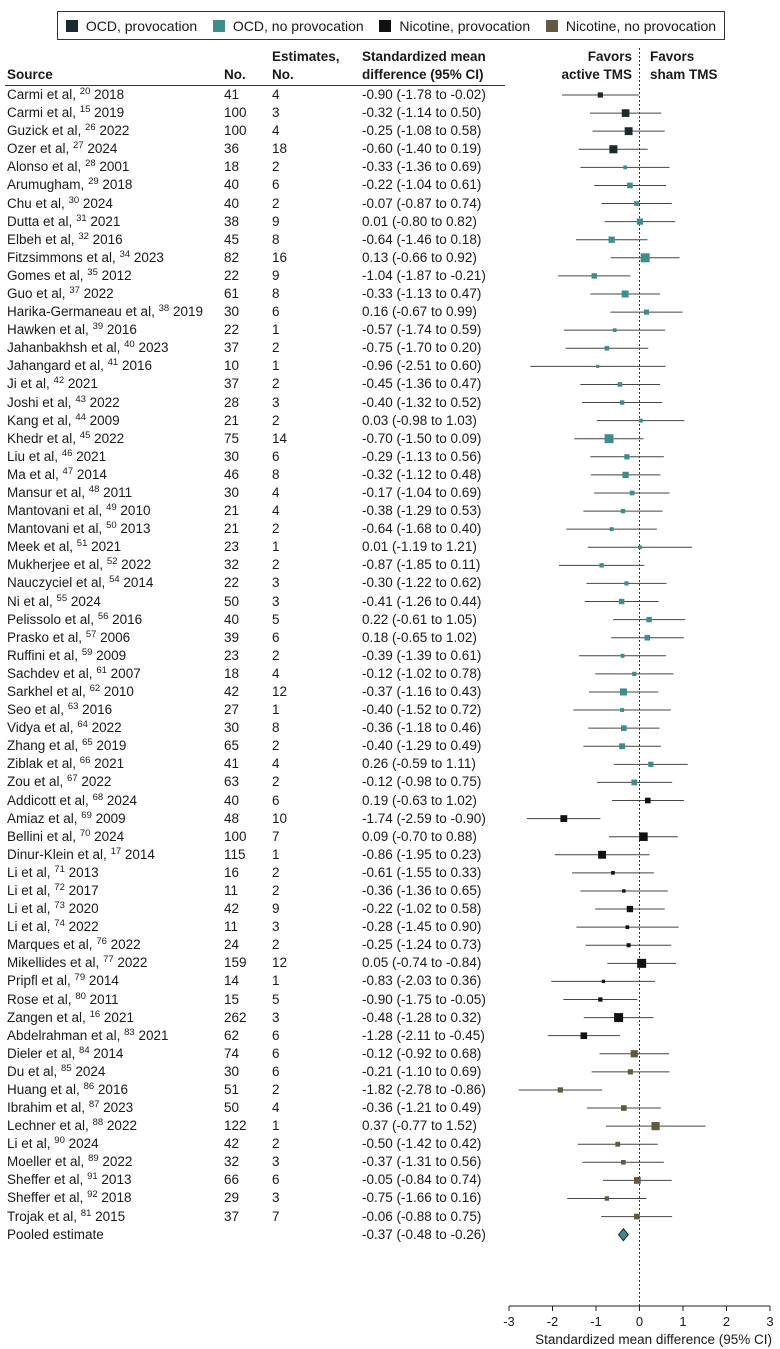  Describe the element at coordinates (280, 691) in the screenshot. I see `study-estimates: 12` at that location.